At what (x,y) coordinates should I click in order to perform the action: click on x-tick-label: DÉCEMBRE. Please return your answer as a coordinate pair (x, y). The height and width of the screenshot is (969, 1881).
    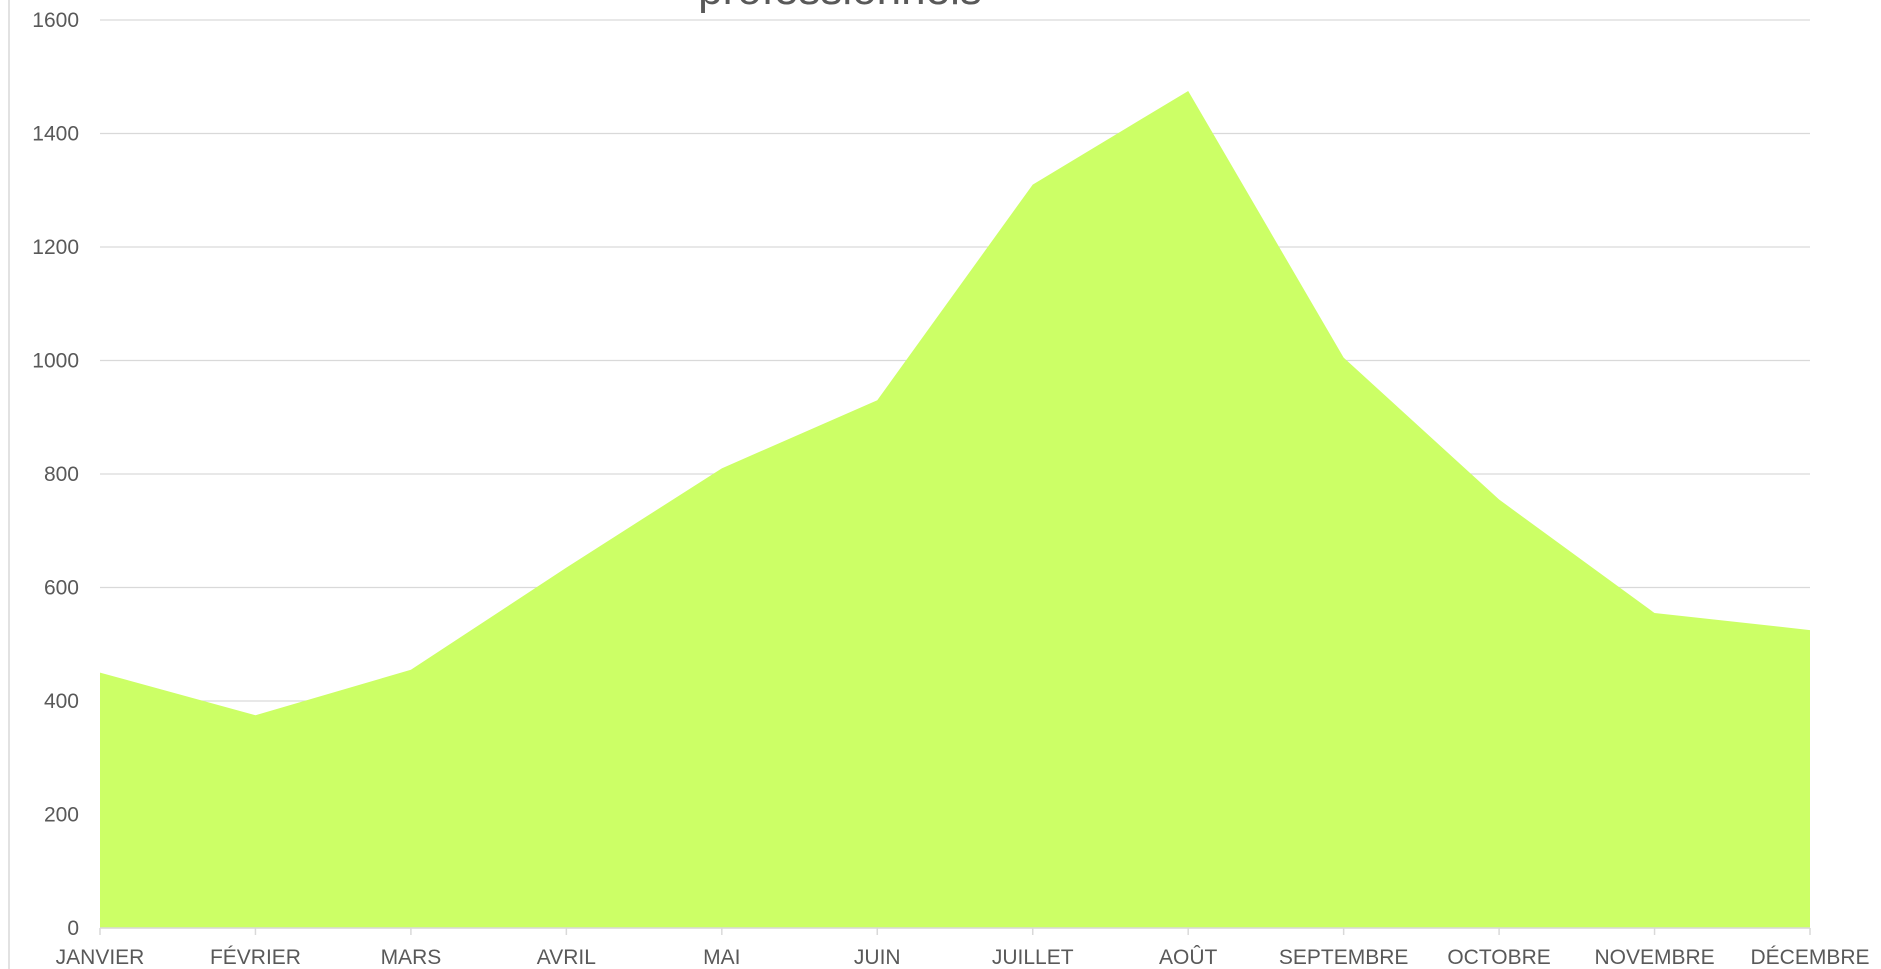
    Looking at the image, I should click on (1809, 957).